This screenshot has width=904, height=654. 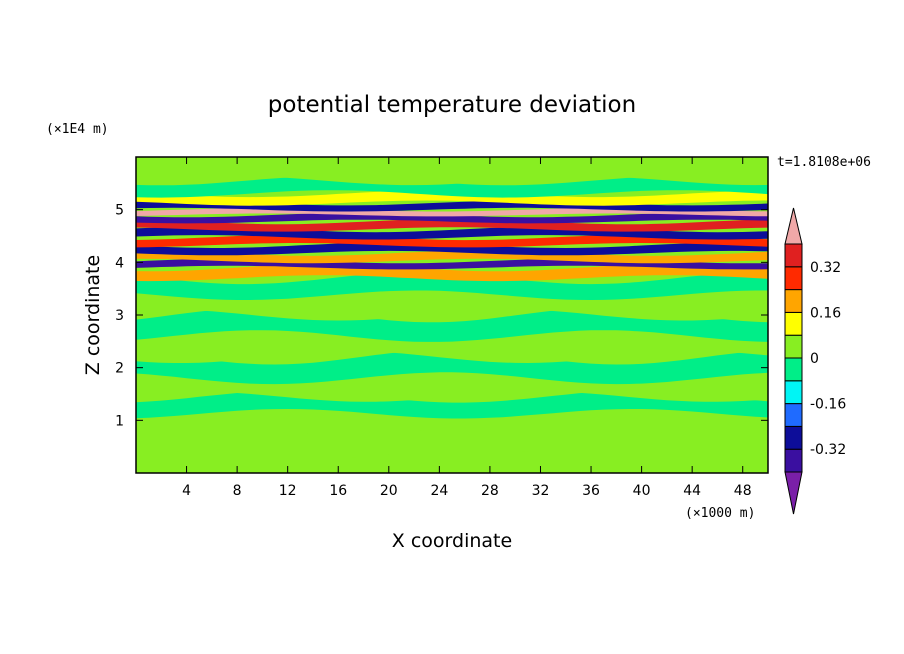 I want to click on x-tick-label: 20, so click(x=389, y=491).